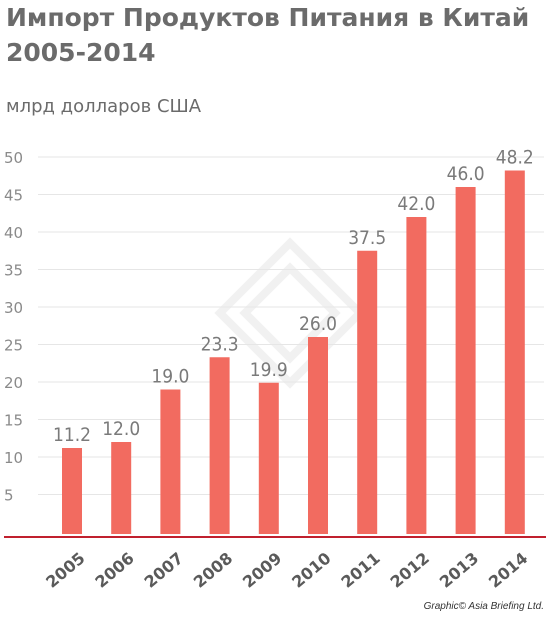 The height and width of the screenshot is (624, 550). I want to click on unit-label: млрд долларов США, so click(104, 106).